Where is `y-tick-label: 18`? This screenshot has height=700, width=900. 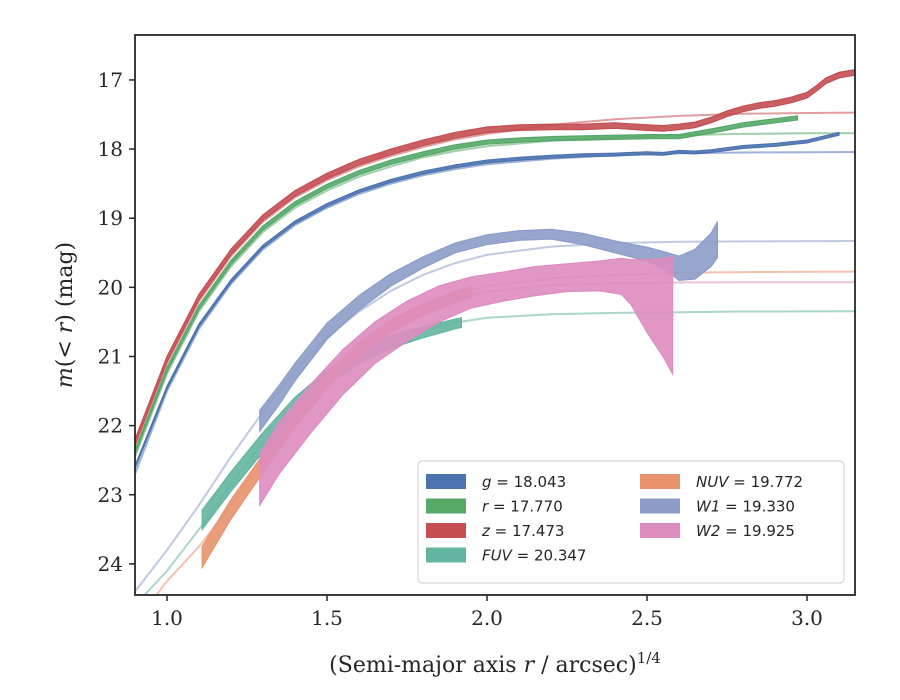
y-tick-label: 18 is located at coordinates (110, 149).